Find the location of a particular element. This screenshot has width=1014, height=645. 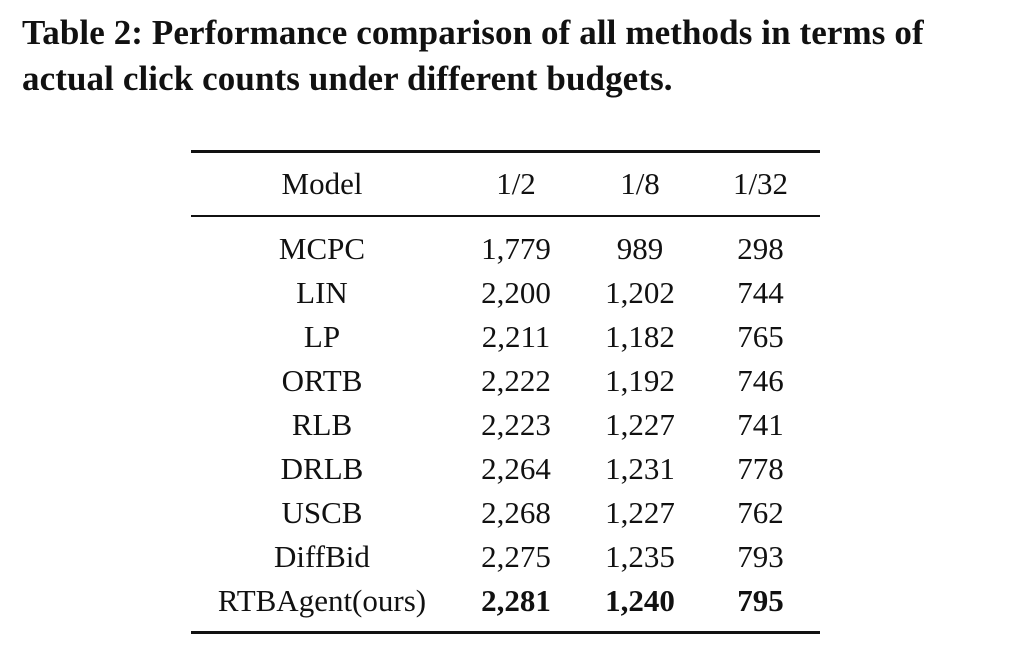

value-budget-1-32: 795 is located at coordinates (760, 600).